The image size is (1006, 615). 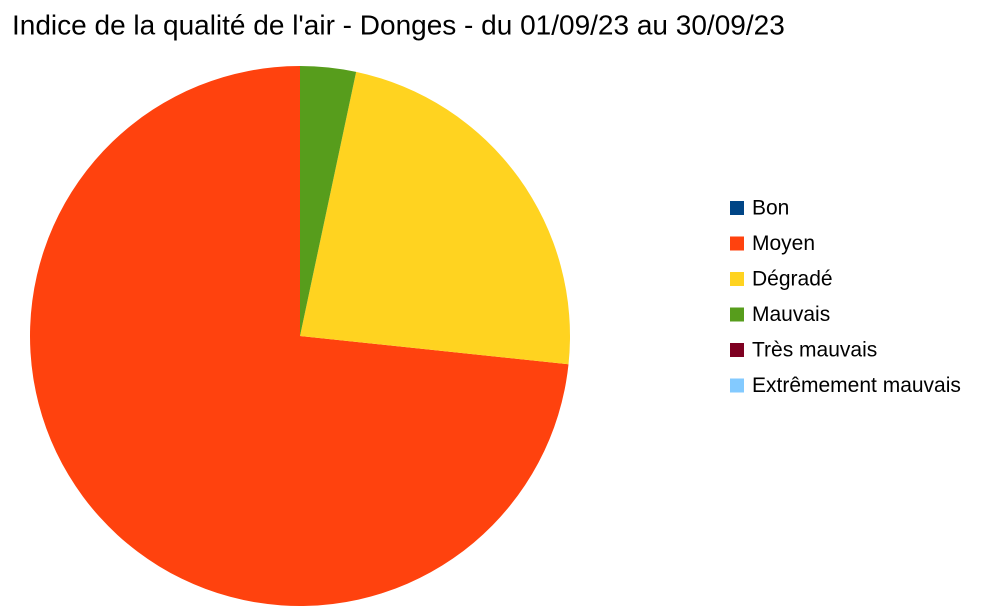 I want to click on legend-label: Très mauvais, so click(x=814, y=350).